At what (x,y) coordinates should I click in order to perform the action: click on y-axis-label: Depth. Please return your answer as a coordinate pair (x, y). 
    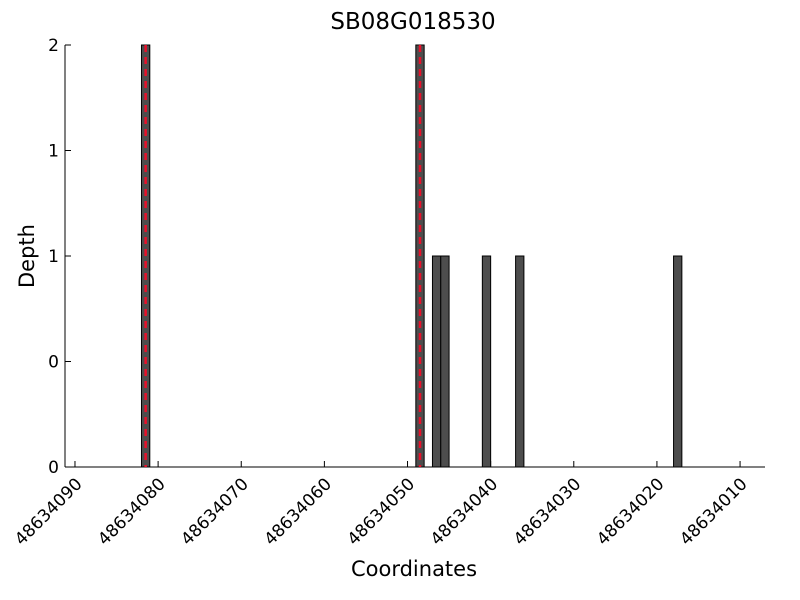
    Looking at the image, I should click on (27, 256).